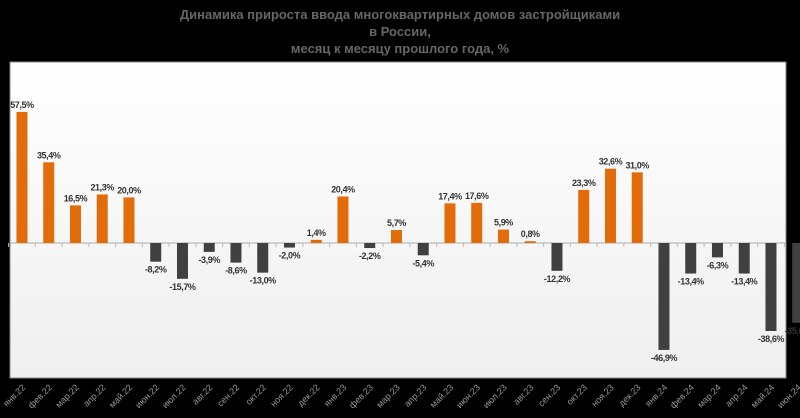 Image resolution: width=800 pixels, height=418 pixels. Describe the element at coordinates (584, 183) in the screenshot. I see `data-label: 23,3%` at that location.